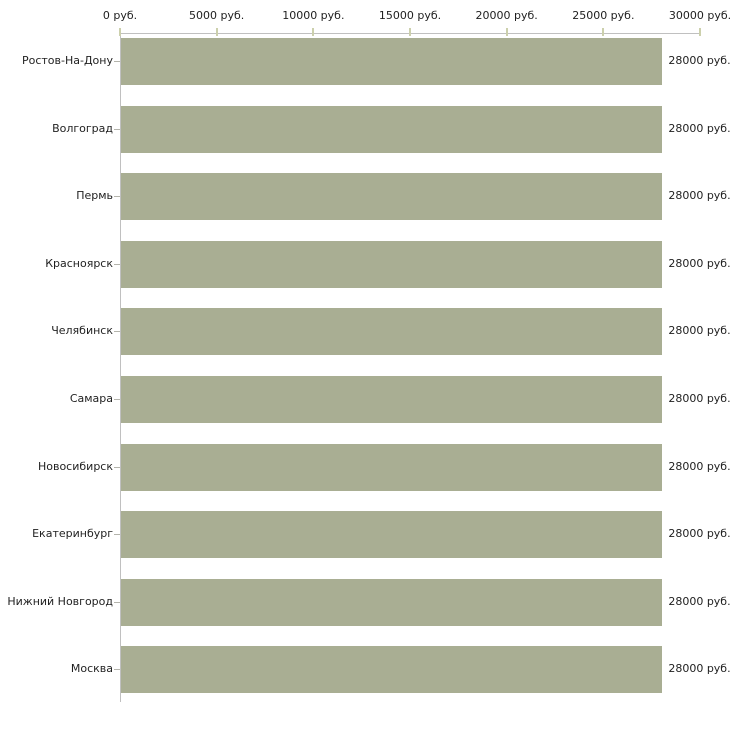 The height and width of the screenshot is (730, 730). What do you see at coordinates (94, 196) in the screenshot?
I see `category-label: Пермь` at bounding box center [94, 196].